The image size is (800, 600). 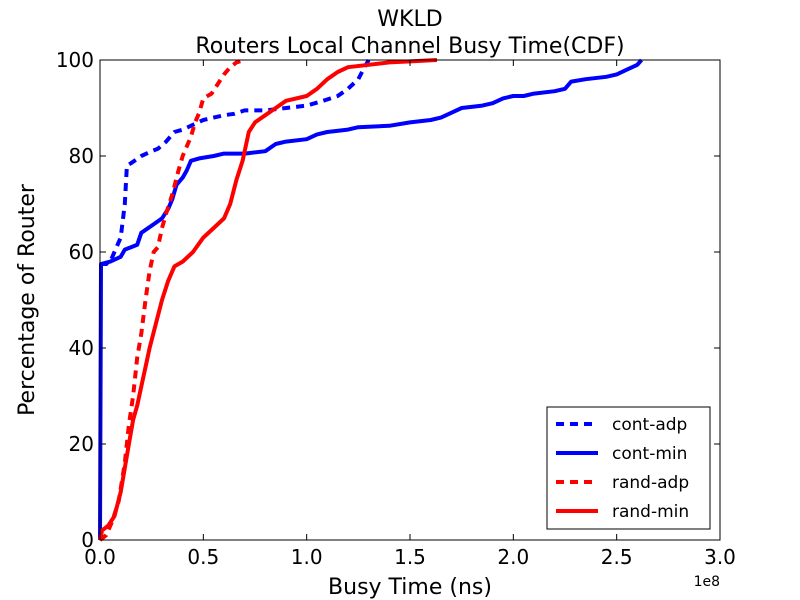 I want to click on legend-label-cont-adp: cont-adp, so click(x=649, y=425).